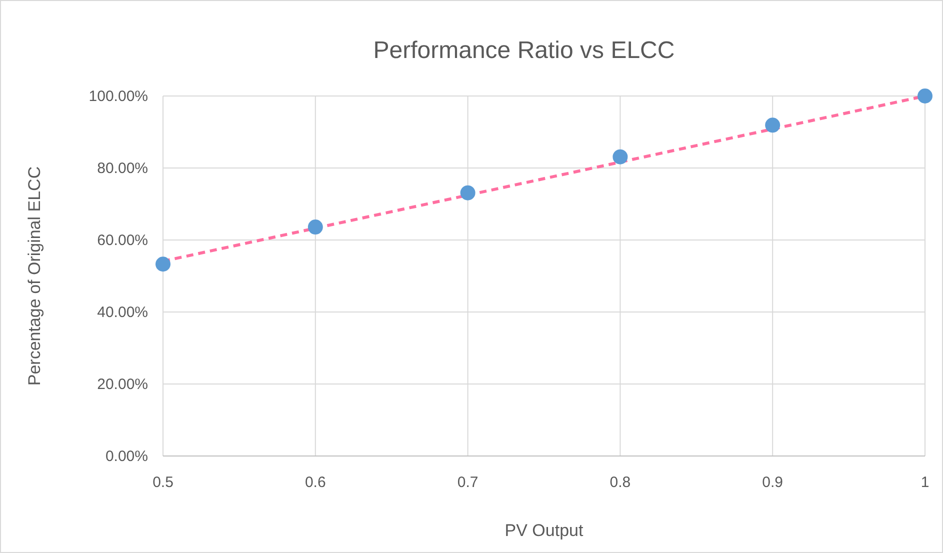 This screenshot has height=553, width=943. I want to click on y-tick-label: 40.00%, so click(122, 312).